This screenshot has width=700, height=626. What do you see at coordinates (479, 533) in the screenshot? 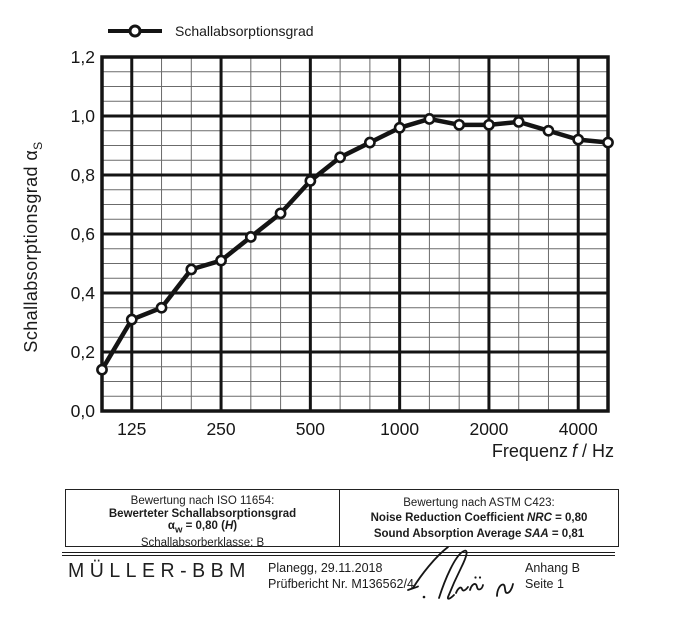
I see `astm-saa-value: Sound Absorption Average SAA = 0,81` at bounding box center [479, 533].